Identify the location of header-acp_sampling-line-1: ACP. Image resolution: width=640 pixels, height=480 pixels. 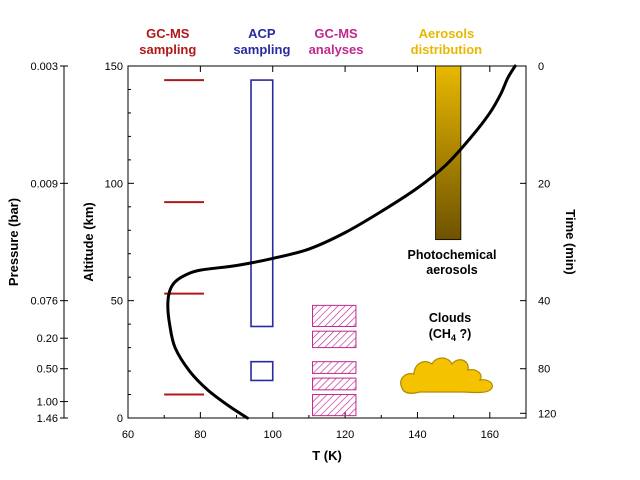
(262, 33).